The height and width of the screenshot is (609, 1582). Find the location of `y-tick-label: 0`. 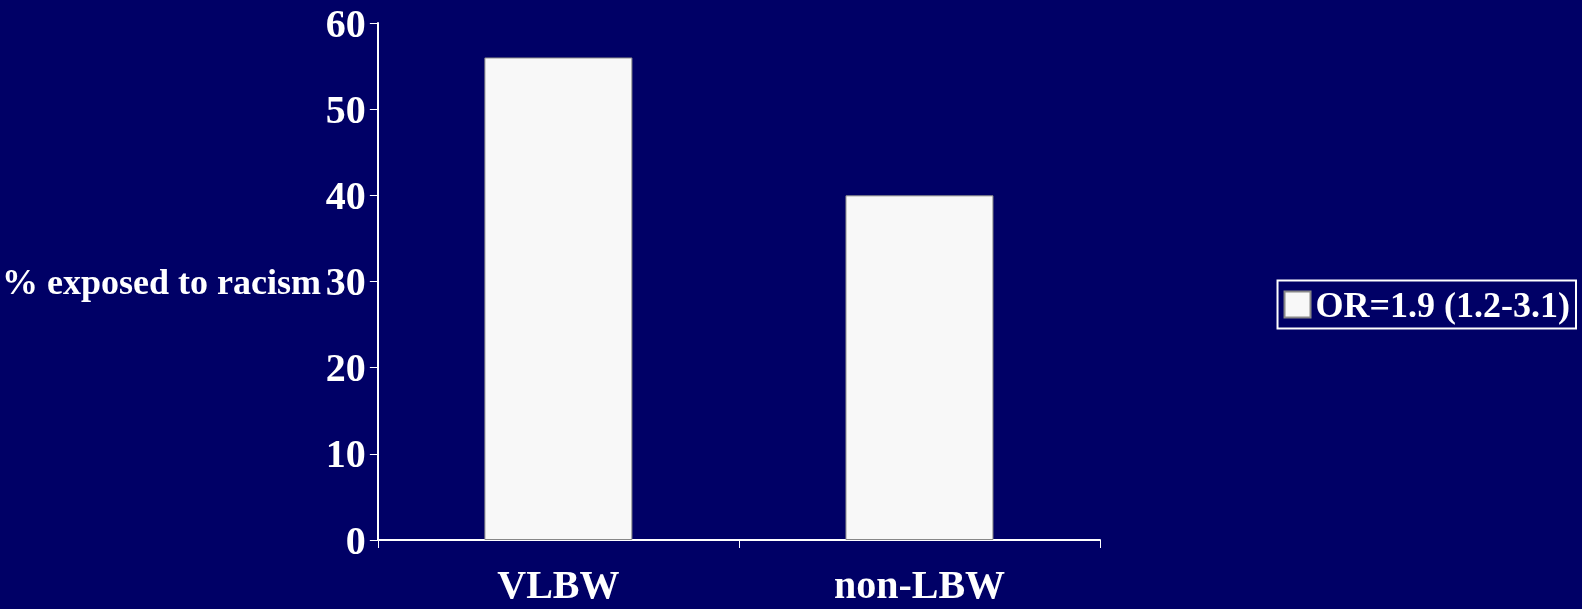

y-tick-label: 0 is located at coordinates (355, 540).